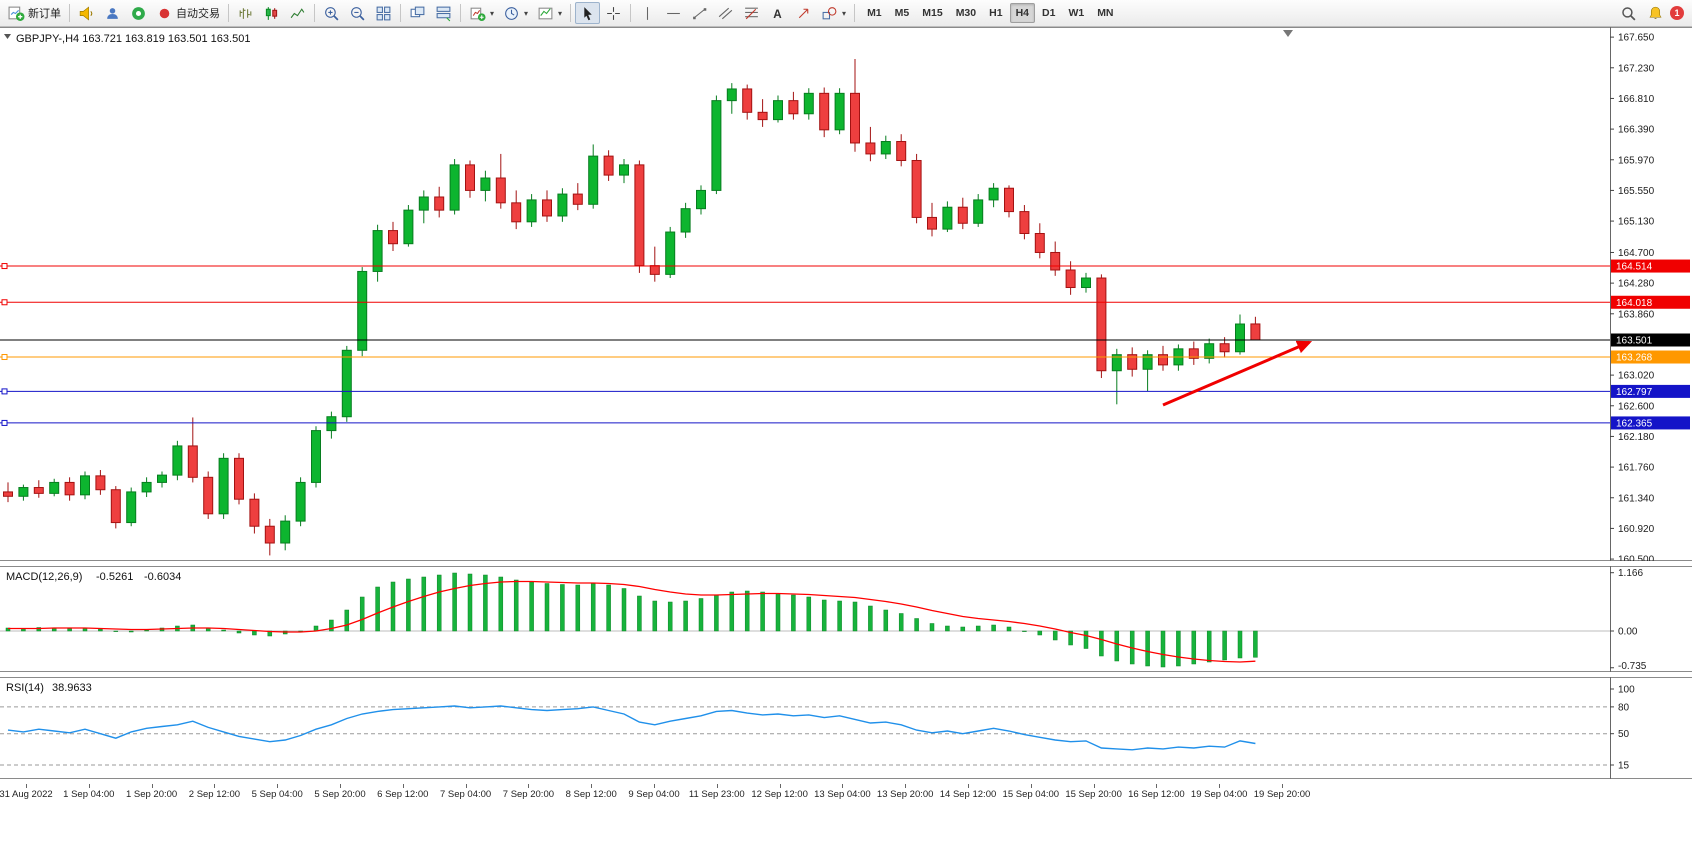 Image resolution: width=1692 pixels, height=851 pixels. What do you see at coordinates (932, 13) in the screenshot?
I see `timeframe-m15-button: M15` at bounding box center [932, 13].